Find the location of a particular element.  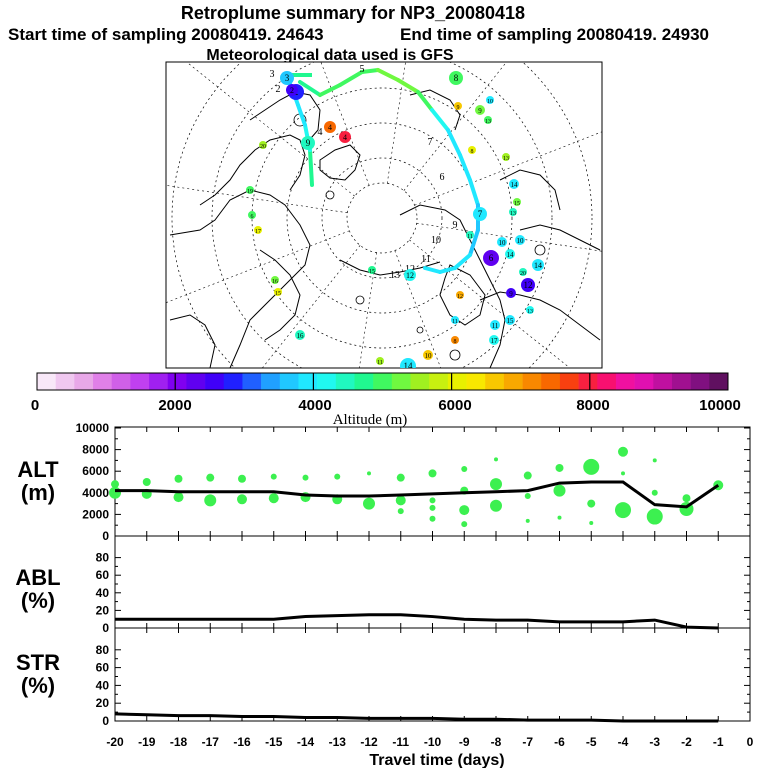

colorbar-tick-8000: 8000 is located at coordinates (592, 405).